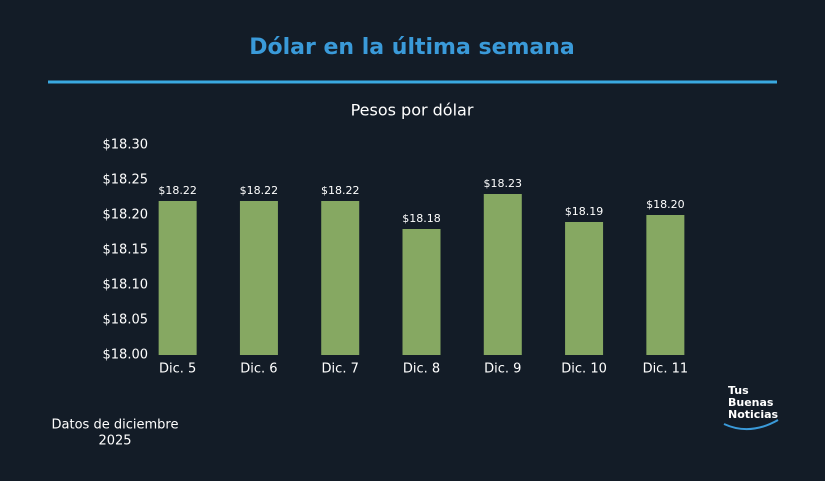  What do you see at coordinates (126, 145) in the screenshot?
I see `y-tick-label: $18.30` at bounding box center [126, 145].